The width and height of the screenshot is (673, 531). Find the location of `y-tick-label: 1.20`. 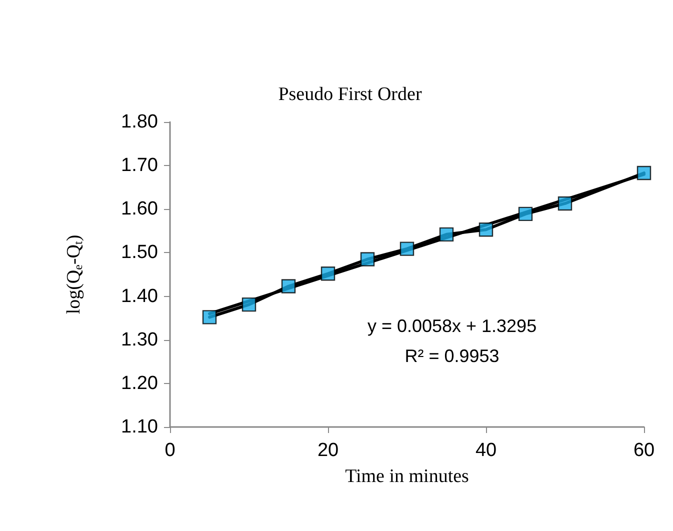

y-tick-label: 1.20 is located at coordinates (139, 383).